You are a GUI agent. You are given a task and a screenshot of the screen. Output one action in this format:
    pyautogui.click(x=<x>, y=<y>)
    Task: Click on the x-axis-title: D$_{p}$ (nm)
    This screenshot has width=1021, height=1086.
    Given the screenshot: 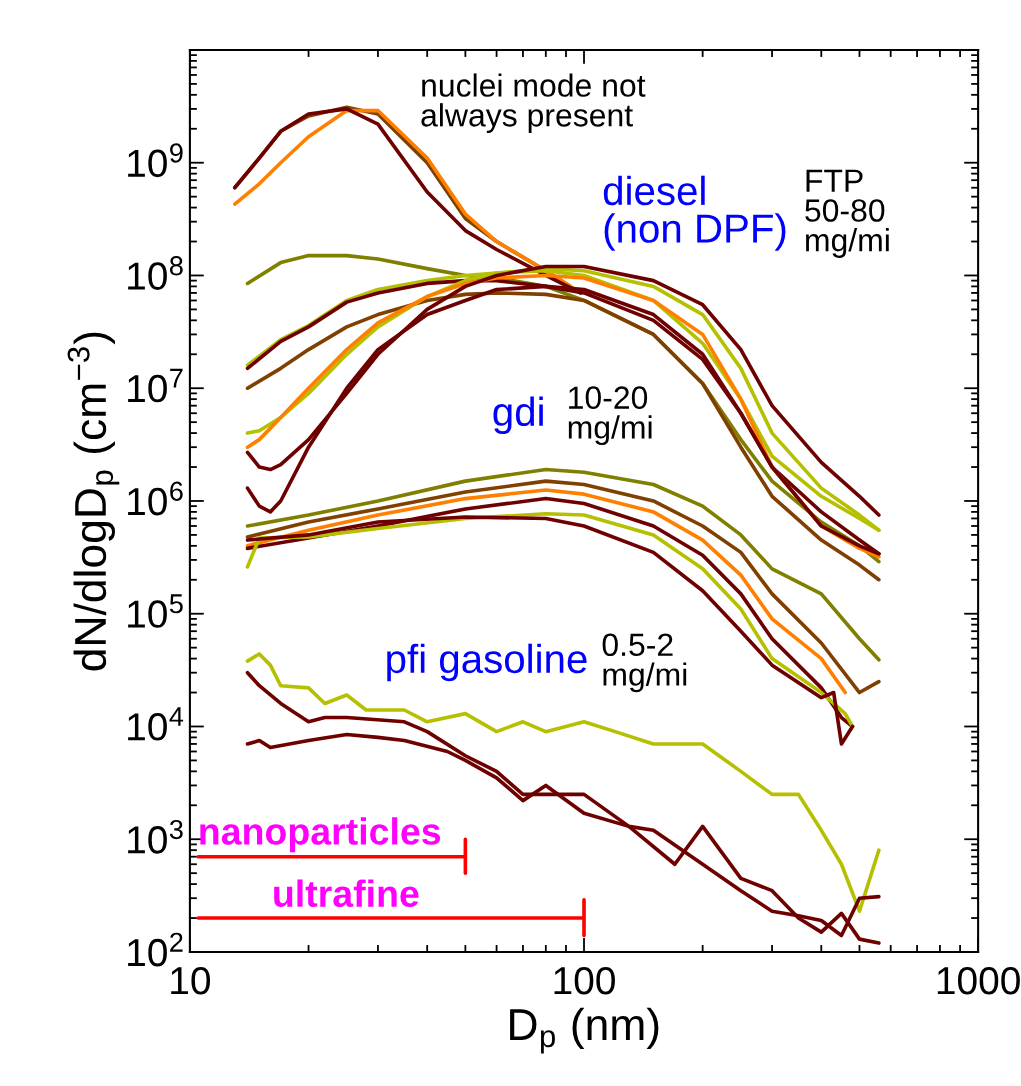 What is the action you would take?
    pyautogui.click(x=584, y=1030)
    